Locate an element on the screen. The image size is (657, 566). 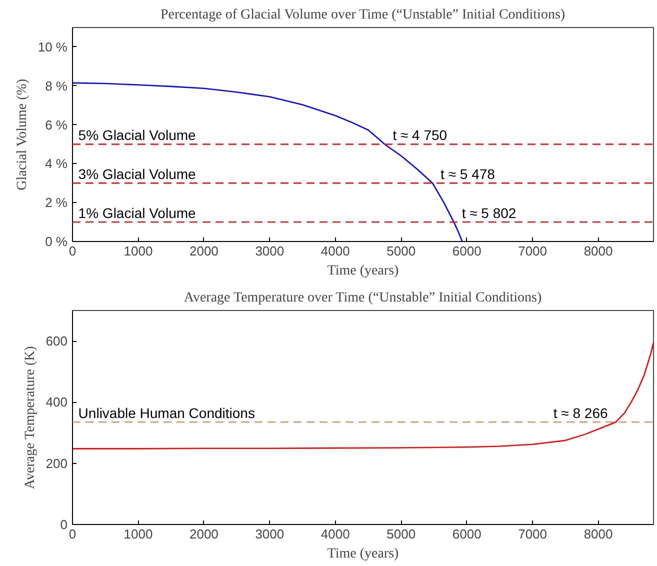
y-axis-title: Glacial Volume (%) is located at coordinates (22, 134).